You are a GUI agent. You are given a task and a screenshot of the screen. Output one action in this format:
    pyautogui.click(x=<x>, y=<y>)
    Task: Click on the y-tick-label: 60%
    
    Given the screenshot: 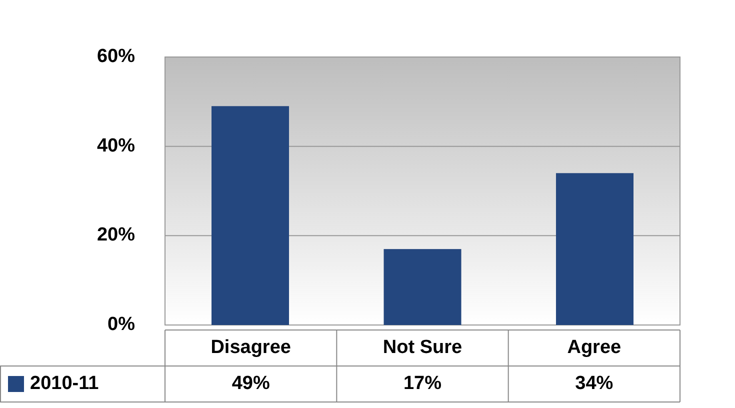 What is the action you would take?
    pyautogui.click(x=116, y=57)
    